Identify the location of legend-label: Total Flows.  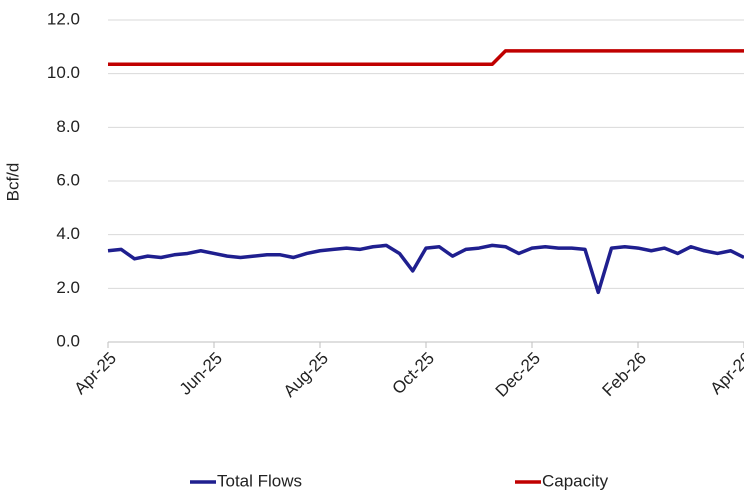
(259, 480).